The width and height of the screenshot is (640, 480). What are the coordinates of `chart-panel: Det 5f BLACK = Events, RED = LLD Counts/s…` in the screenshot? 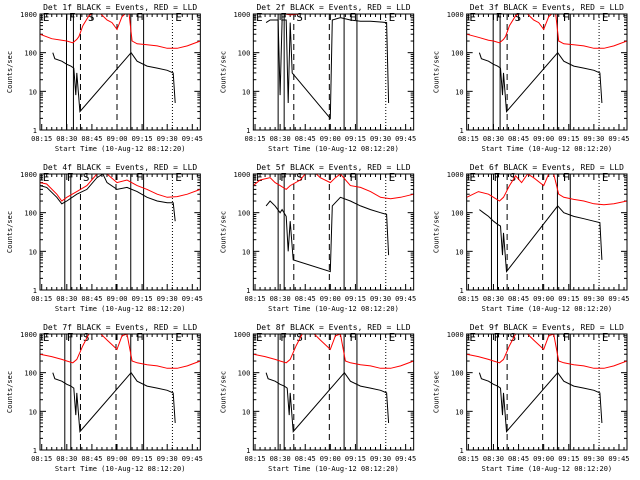 It's located at (317, 238).